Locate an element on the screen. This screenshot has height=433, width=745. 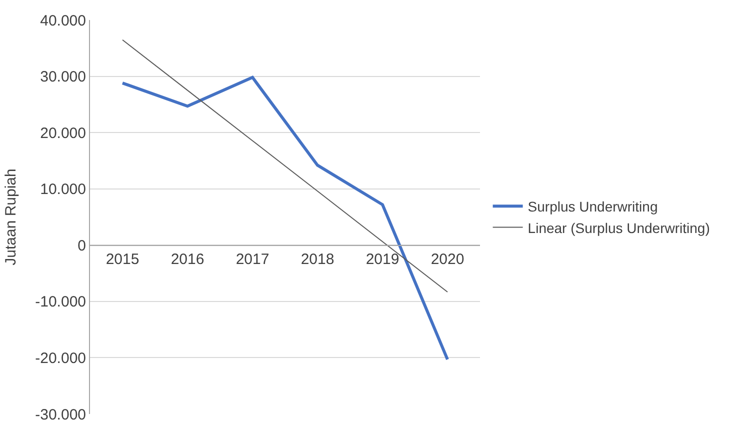
y-tick-label: 20.000 is located at coordinates (63, 133).